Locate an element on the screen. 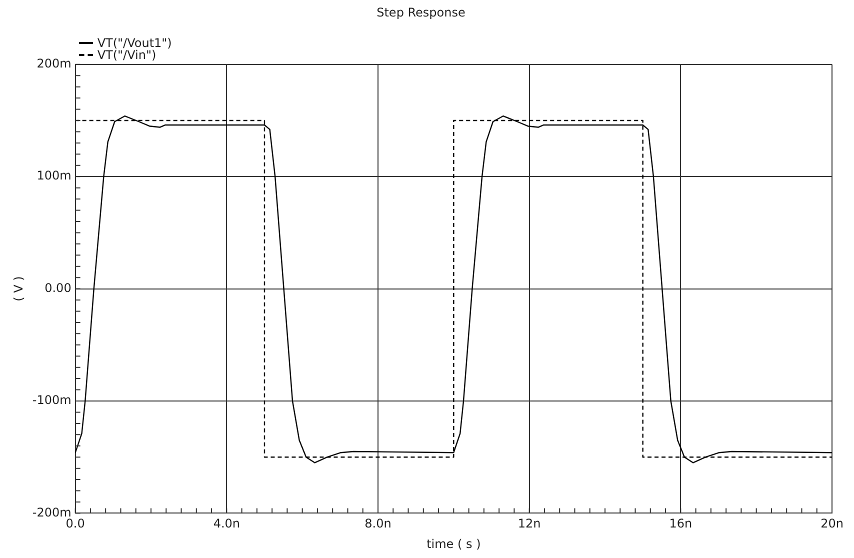 Image resolution: width=854 pixels, height=558 pixels. y-axis-title: ( V ) is located at coordinates (18, 289).